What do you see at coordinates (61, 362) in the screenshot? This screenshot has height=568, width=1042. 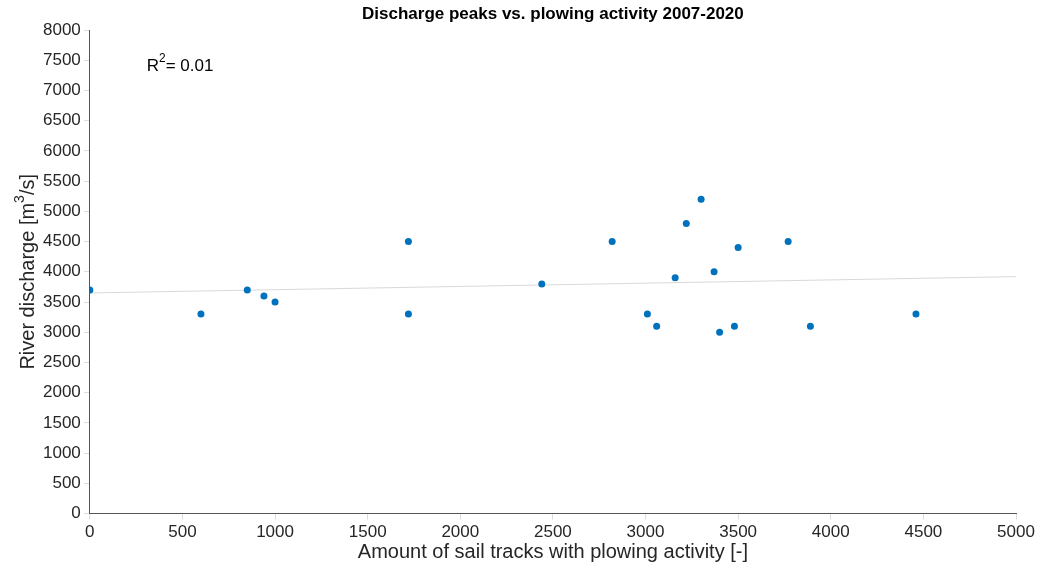 I see `y-tick-label: 2500` at bounding box center [61, 362].